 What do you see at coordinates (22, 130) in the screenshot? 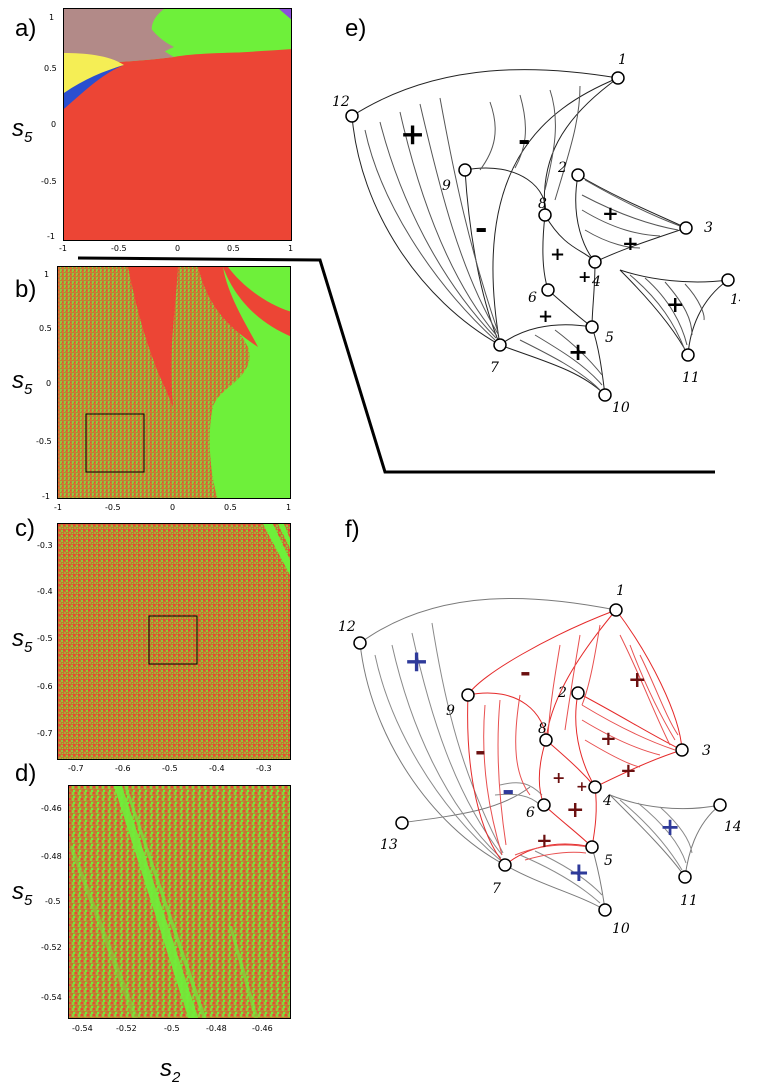
I see `ylabel-a: s5` at bounding box center [22, 130].